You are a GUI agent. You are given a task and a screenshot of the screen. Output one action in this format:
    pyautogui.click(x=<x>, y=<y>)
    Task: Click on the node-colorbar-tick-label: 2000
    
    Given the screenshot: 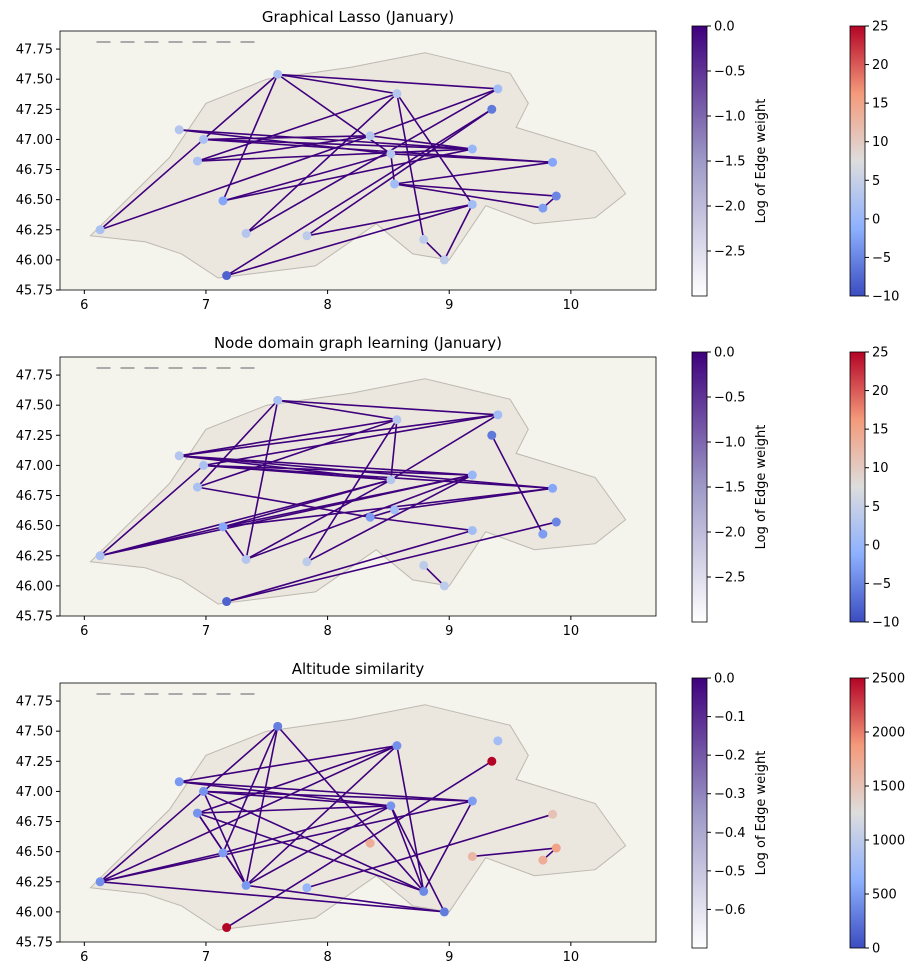 What is the action you would take?
    pyautogui.click(x=888, y=733)
    